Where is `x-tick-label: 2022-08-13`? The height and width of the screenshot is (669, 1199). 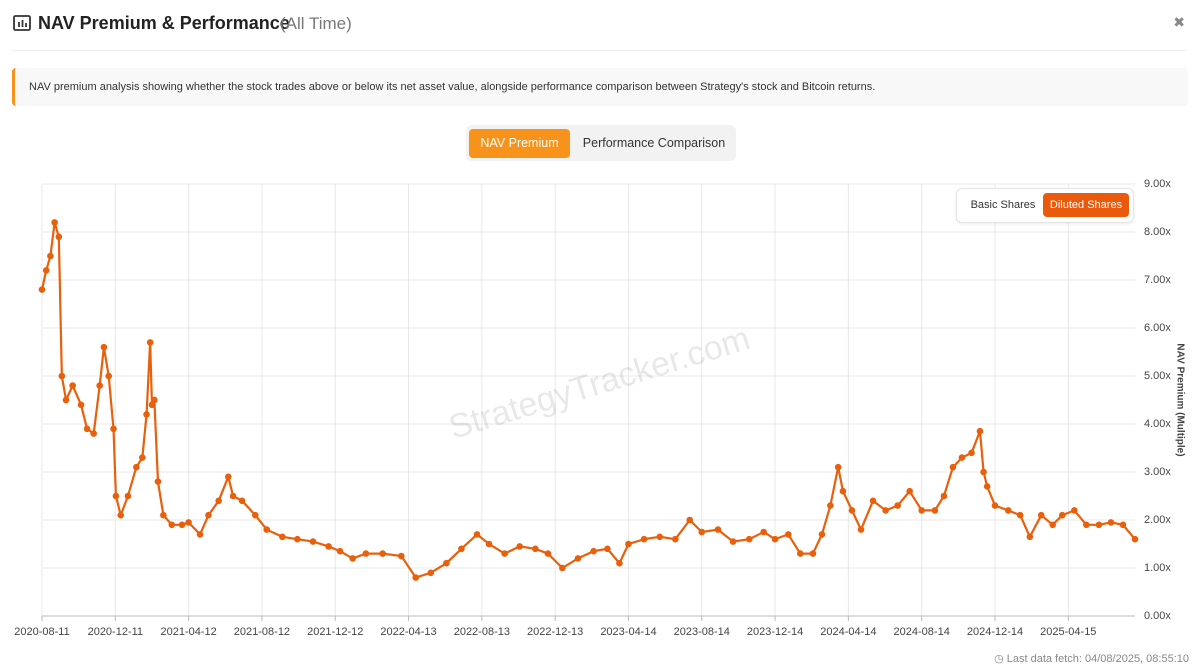
x-tick-label: 2022-08-13 is located at coordinates (482, 632).